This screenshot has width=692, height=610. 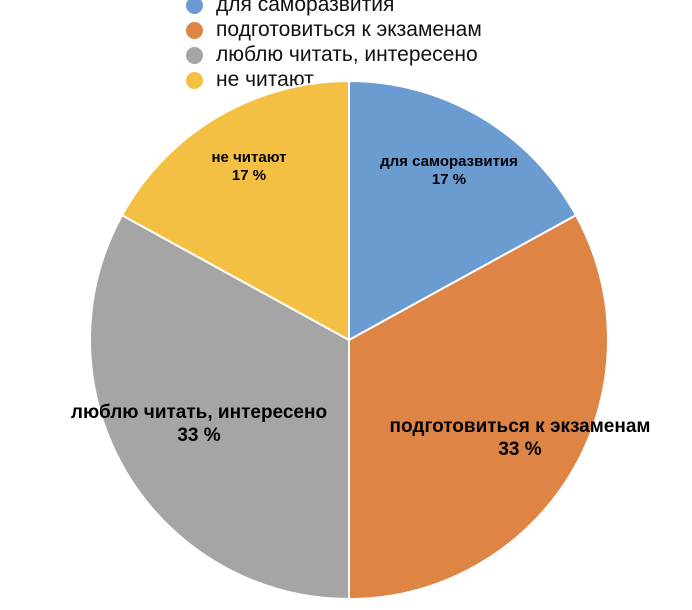 I want to click on legend-label: не читают, so click(x=265, y=79).